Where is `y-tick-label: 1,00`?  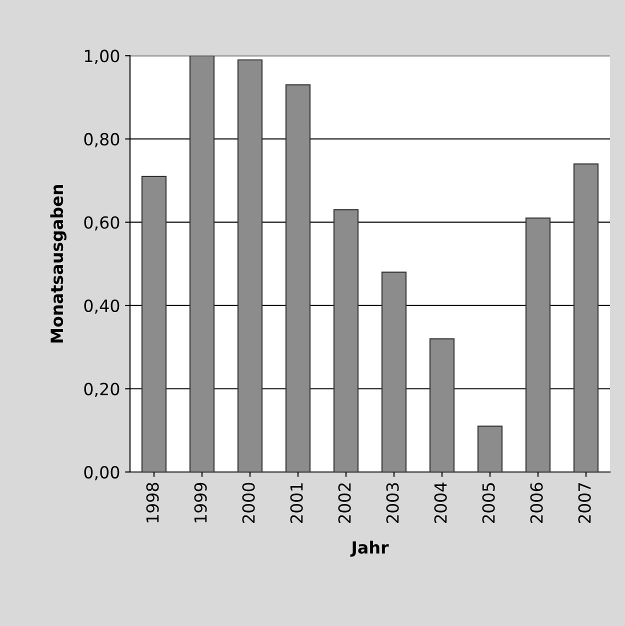 y-tick-label: 1,00 is located at coordinates (102, 57).